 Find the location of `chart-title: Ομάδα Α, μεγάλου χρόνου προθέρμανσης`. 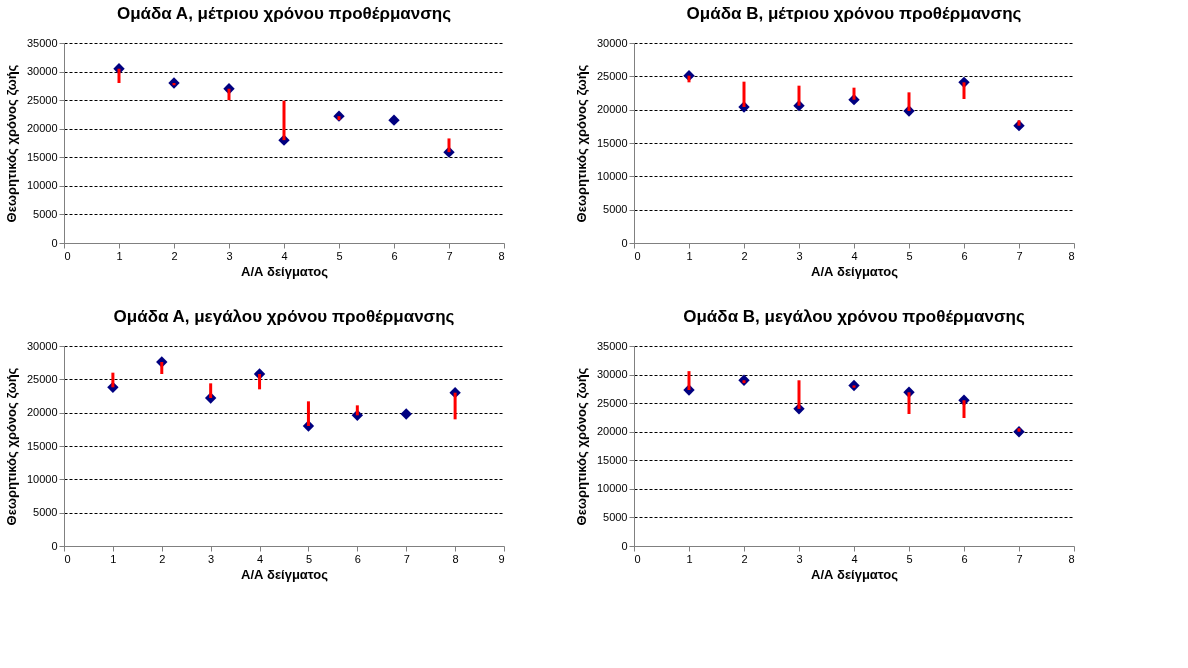

chart-title: Ομάδα Α, μεγάλου χρόνου προθέρμανσης is located at coordinates (284, 316).